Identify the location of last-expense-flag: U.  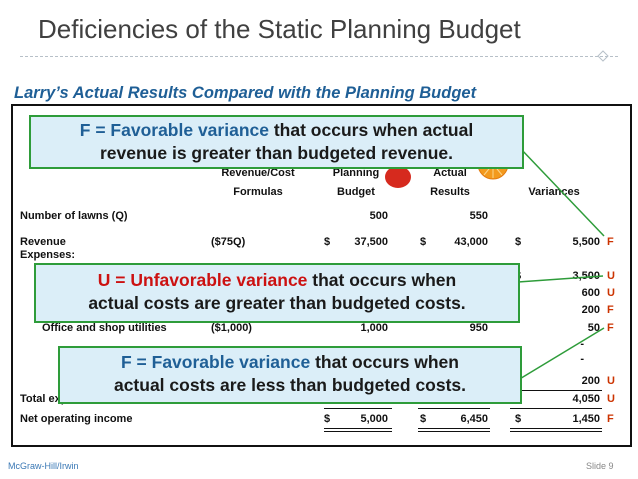
(611, 381).